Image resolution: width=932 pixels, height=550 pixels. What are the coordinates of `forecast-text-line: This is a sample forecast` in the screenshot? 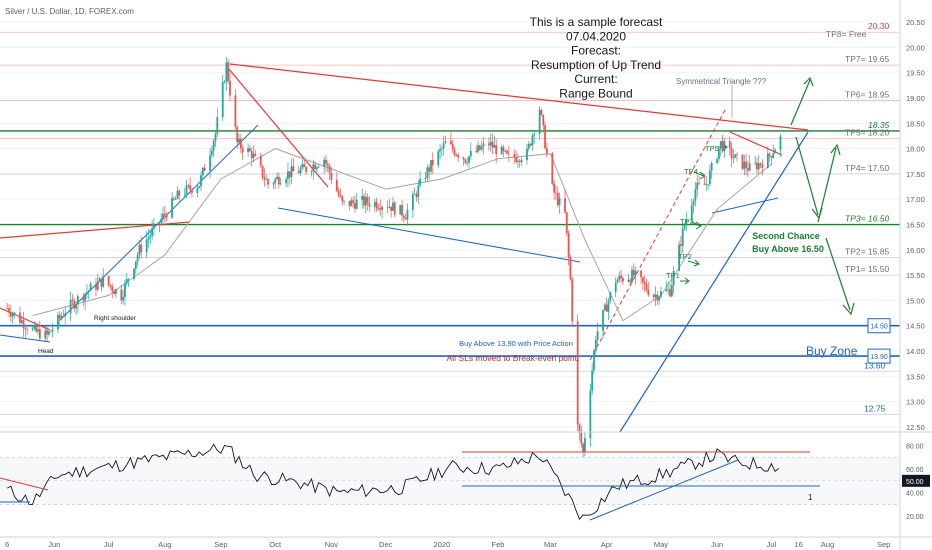 It's located at (596, 22).